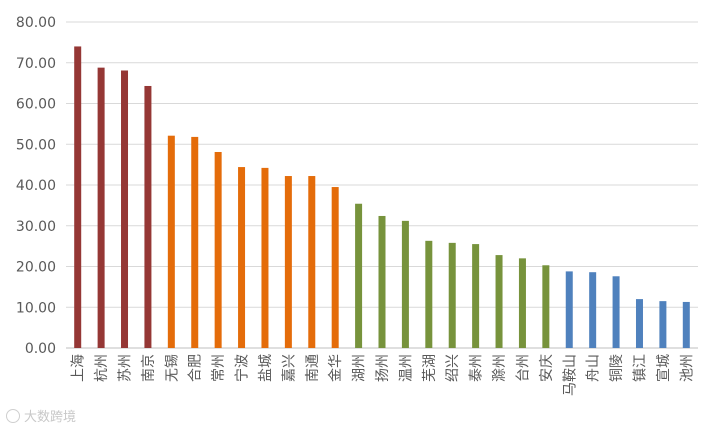 This screenshot has height=432, width=720. I want to click on bar-镇江, so click(639, 323).